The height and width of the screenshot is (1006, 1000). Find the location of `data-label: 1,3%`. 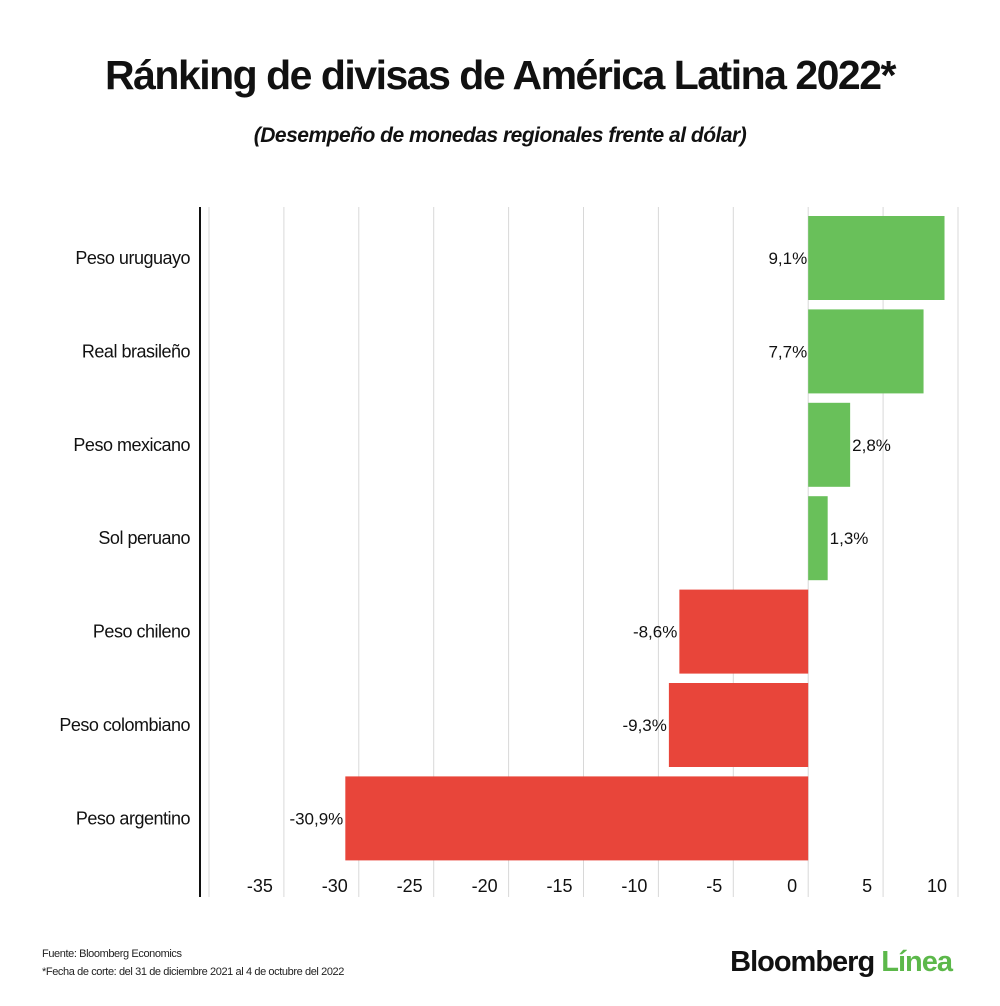

data-label: 1,3% is located at coordinates (849, 538).